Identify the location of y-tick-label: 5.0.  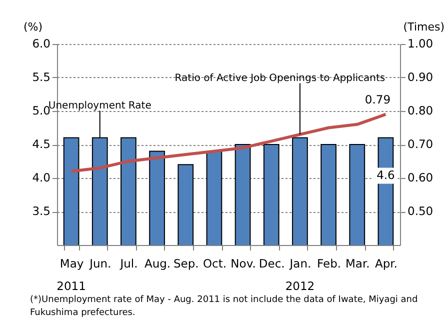
(41, 111).